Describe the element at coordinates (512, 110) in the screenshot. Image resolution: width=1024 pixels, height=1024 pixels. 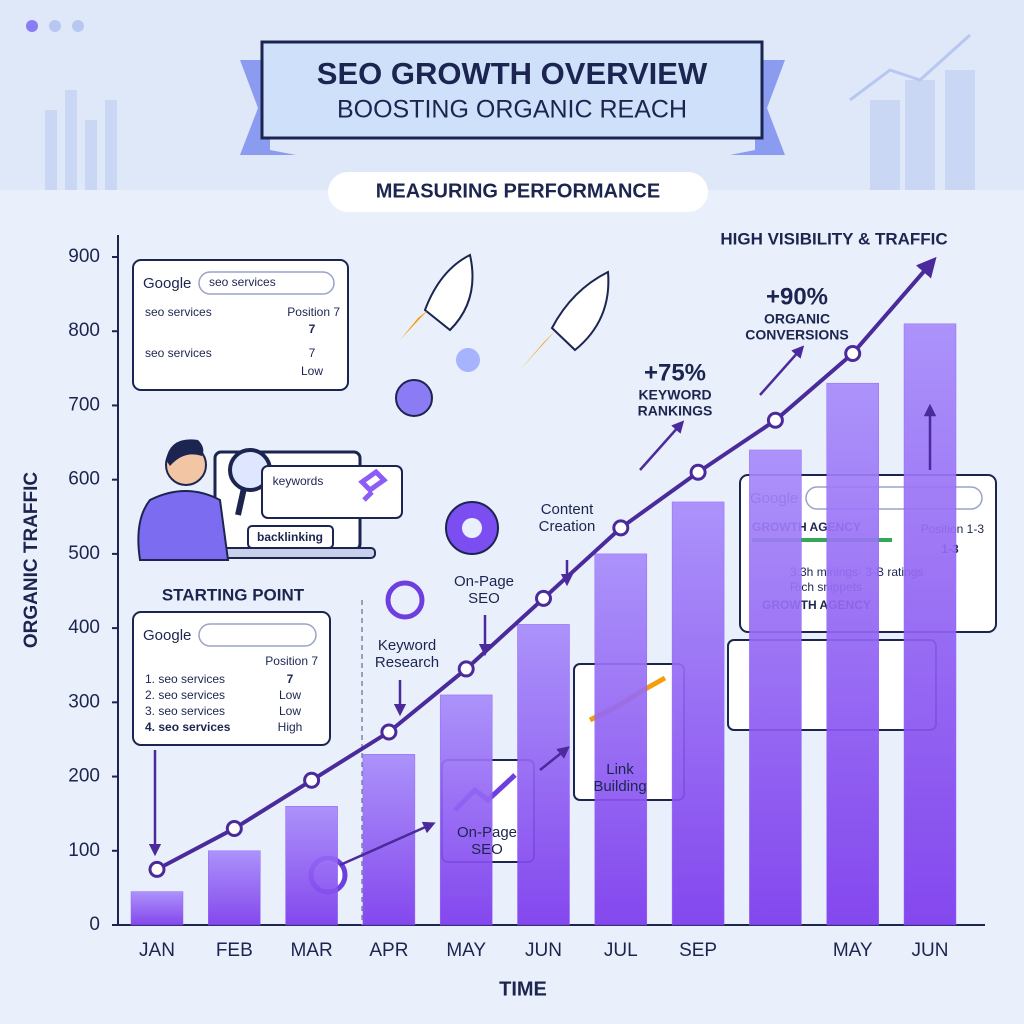
I see `subtitle: BOOSTING ORGANIC REACH` at that location.